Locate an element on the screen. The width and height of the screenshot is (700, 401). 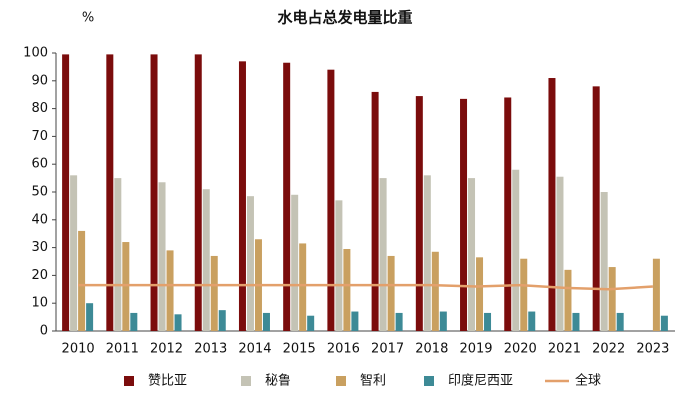
y-tick-label: 40 is located at coordinates (39, 219).